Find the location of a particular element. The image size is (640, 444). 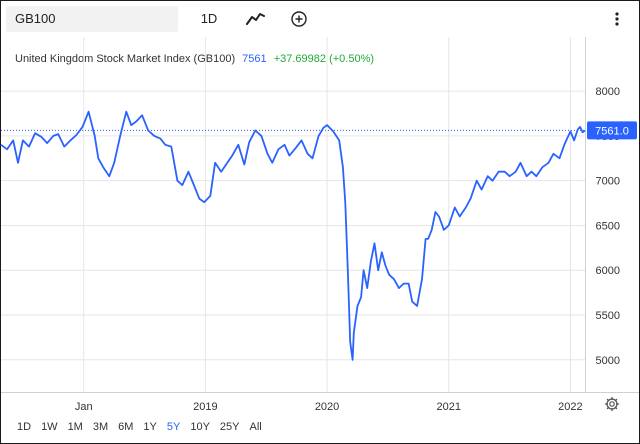

range-button-10y: 10Y is located at coordinates (200, 427).